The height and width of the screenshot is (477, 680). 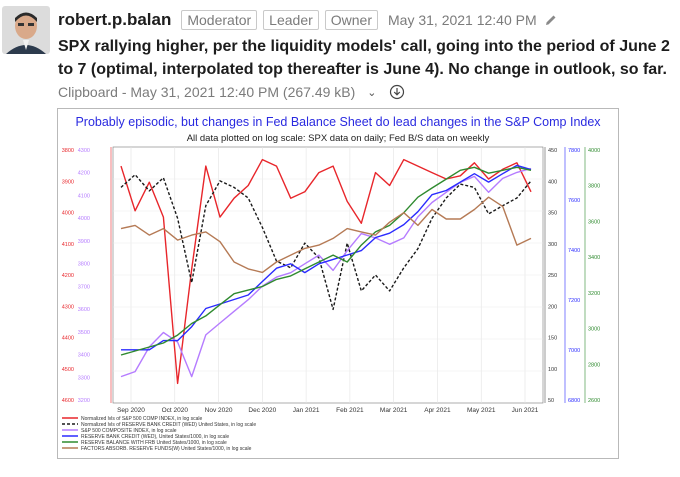 I want to click on left-inner-tick-label: 3500, so click(x=84, y=333).